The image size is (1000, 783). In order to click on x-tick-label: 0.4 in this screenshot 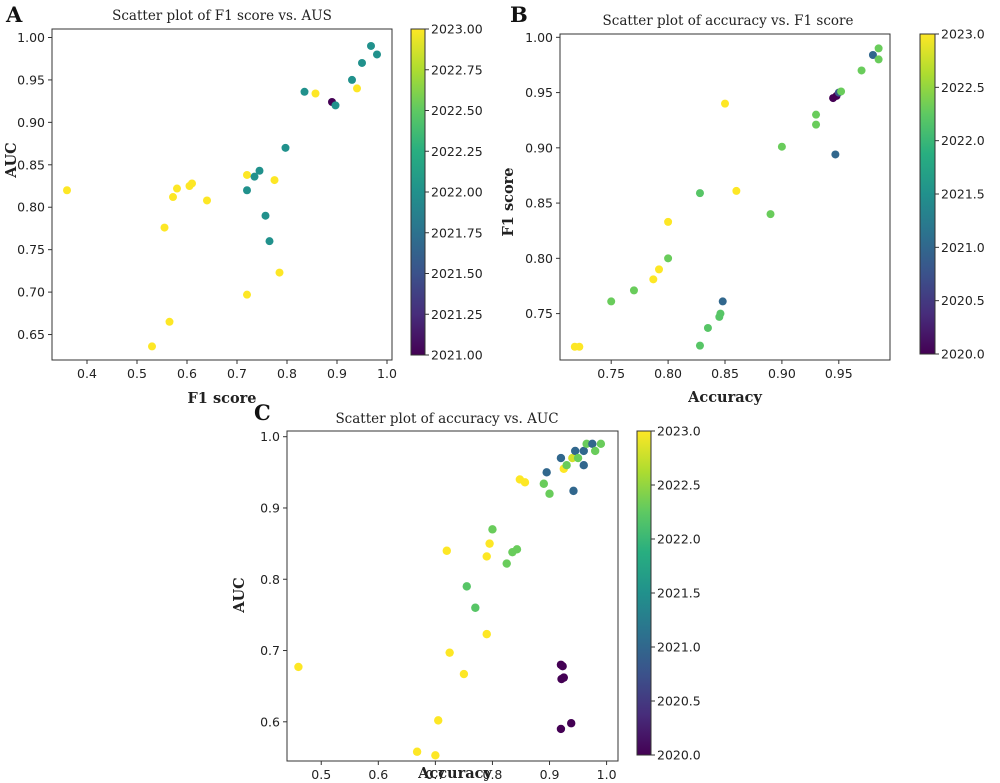, I will do `click(87, 373)`.